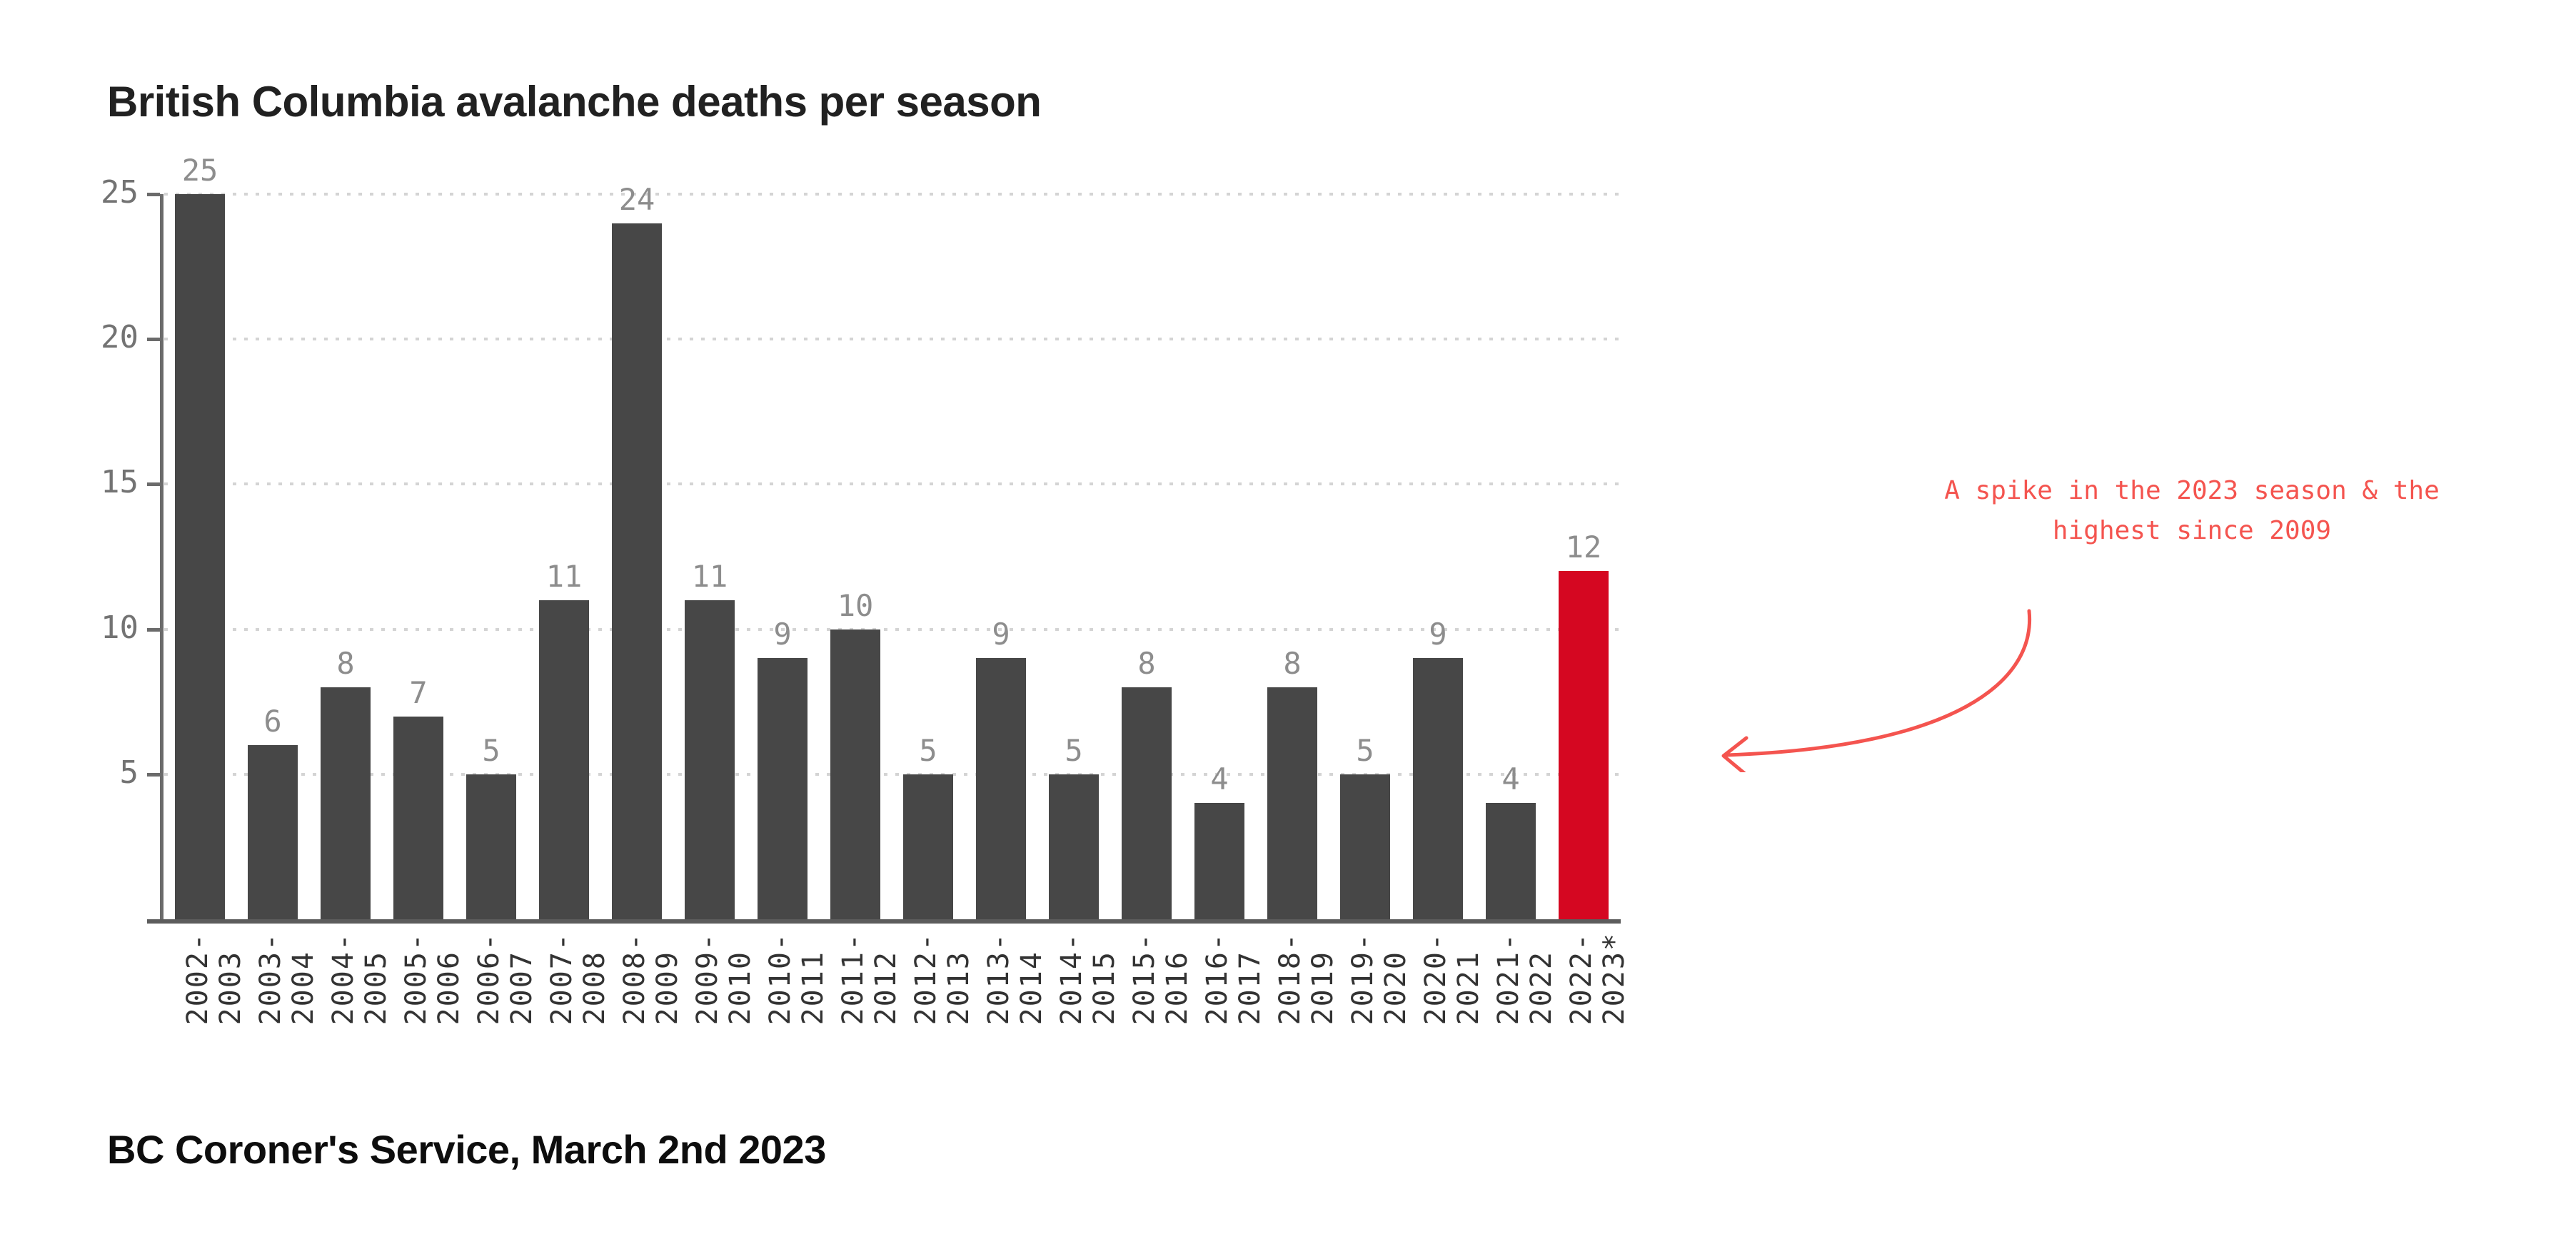 This screenshot has width=2576, height=1239. What do you see at coordinates (797, 979) in the screenshot?
I see `x-tick-label: 2010-2011` at bounding box center [797, 979].